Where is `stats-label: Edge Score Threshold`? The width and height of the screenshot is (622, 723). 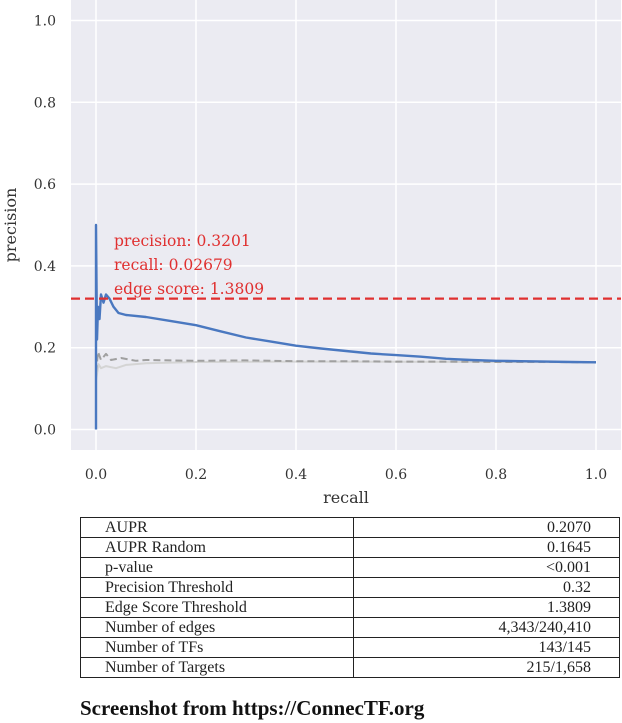
stats-label: Edge Score Threshold is located at coordinates (217, 607).